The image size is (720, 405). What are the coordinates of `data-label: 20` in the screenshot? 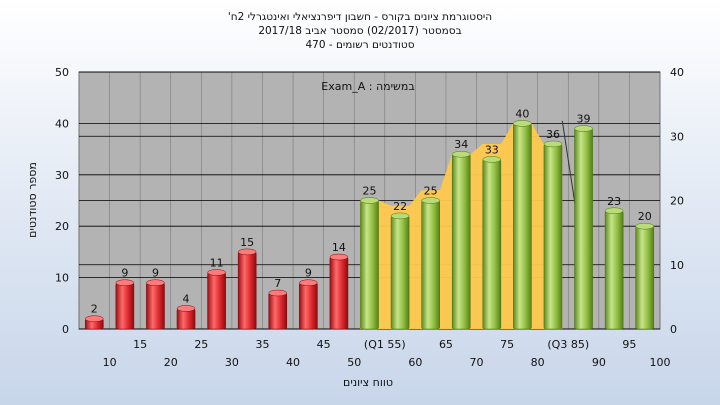 It's located at (645, 216).